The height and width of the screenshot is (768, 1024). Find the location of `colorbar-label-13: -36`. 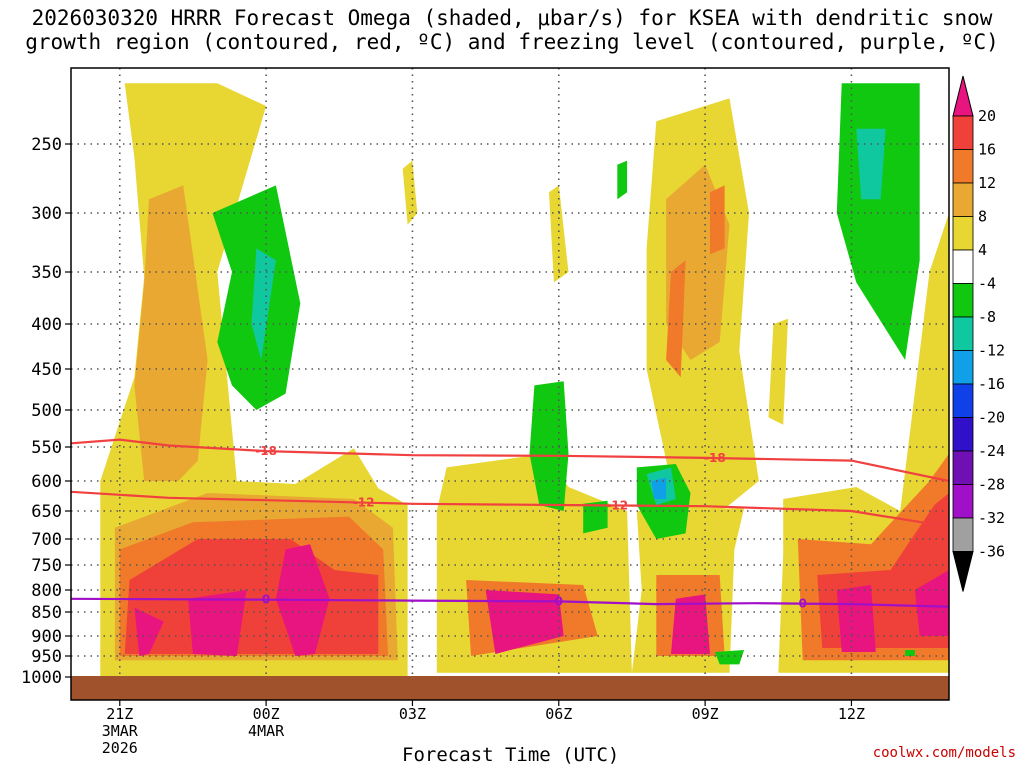

colorbar-label-13: -36 is located at coordinates (991, 552).